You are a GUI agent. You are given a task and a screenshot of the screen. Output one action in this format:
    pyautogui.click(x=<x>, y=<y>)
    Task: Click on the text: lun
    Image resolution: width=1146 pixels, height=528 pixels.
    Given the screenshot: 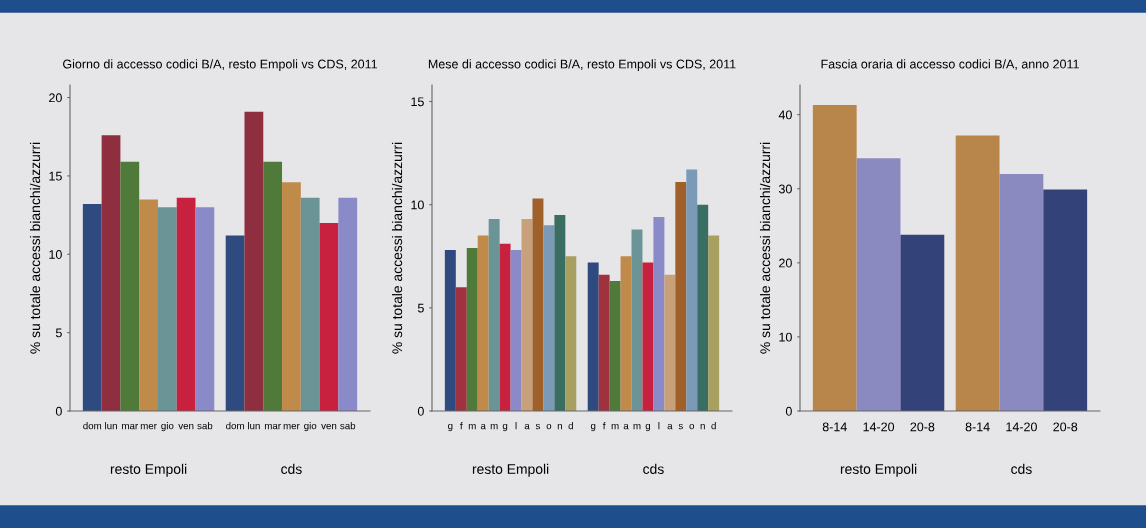 What is the action you would take?
    pyautogui.click(x=254, y=426)
    